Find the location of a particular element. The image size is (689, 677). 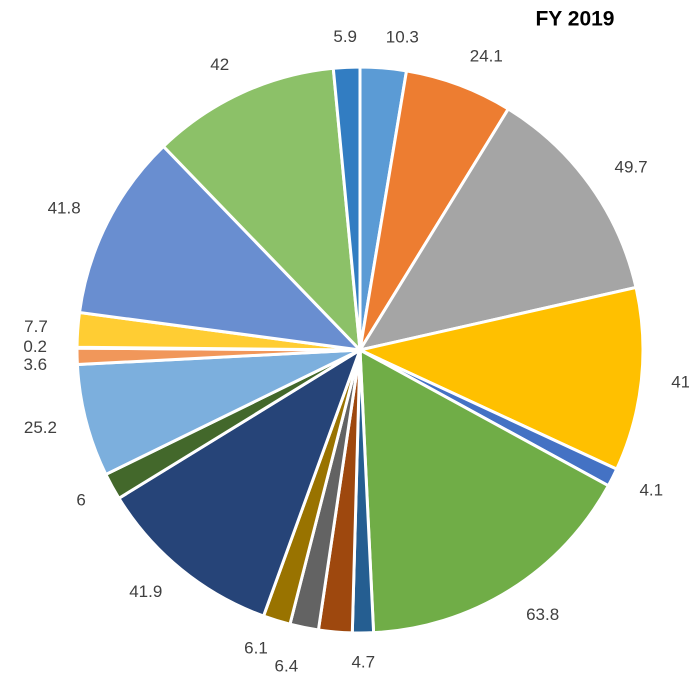

data-label: 7.7 is located at coordinates (36, 326).